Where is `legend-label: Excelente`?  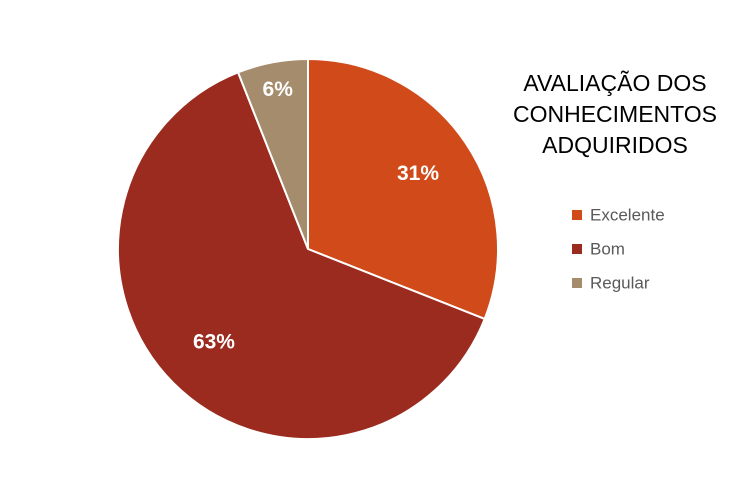
legend-label: Excelente is located at coordinates (627, 214).